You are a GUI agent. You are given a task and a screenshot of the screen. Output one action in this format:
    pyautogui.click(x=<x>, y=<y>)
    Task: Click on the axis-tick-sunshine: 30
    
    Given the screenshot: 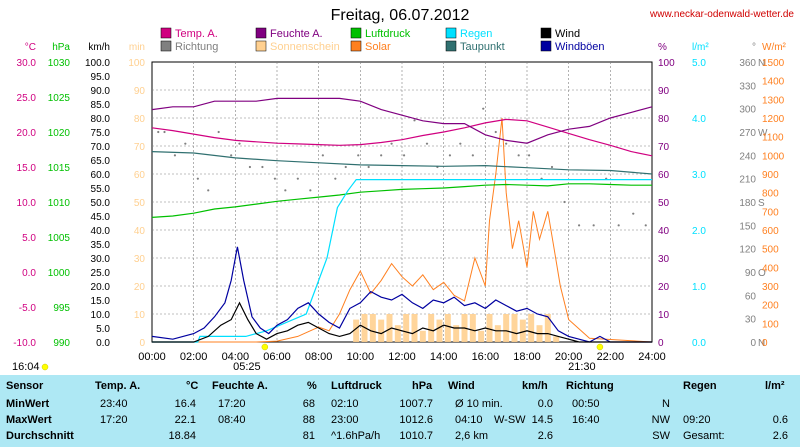 What is the action you would take?
    pyautogui.click(x=140, y=259)
    